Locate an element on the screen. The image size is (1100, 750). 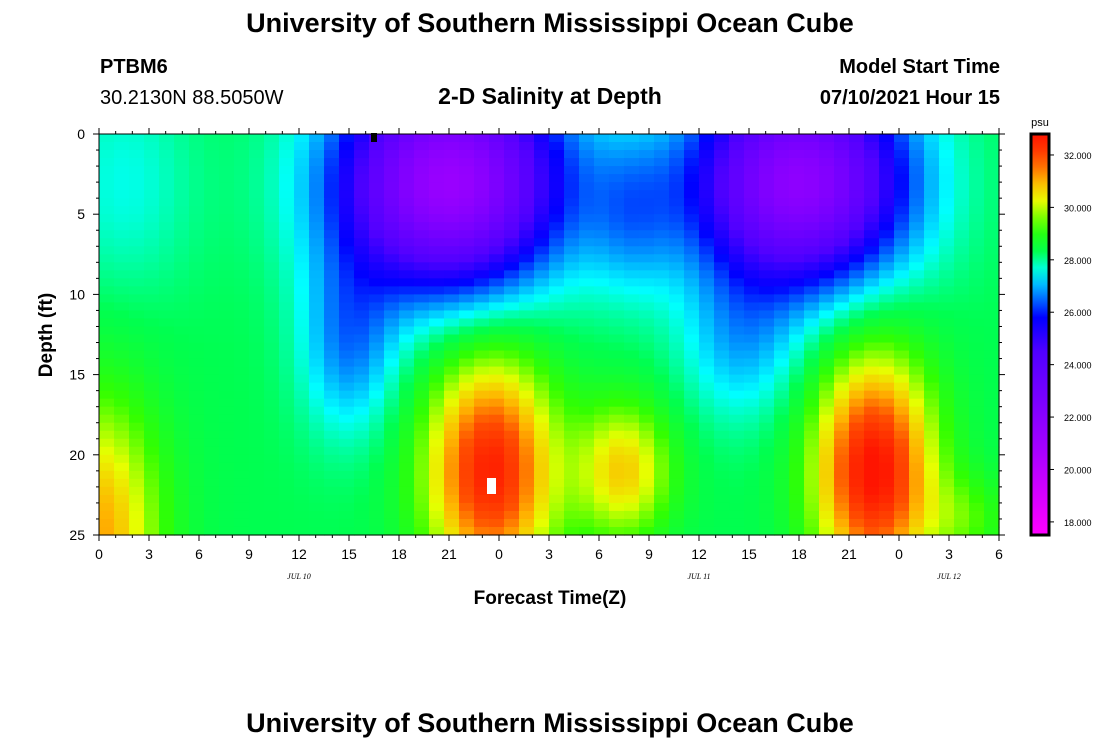
date-label: JUL 10 is located at coordinates (299, 576).